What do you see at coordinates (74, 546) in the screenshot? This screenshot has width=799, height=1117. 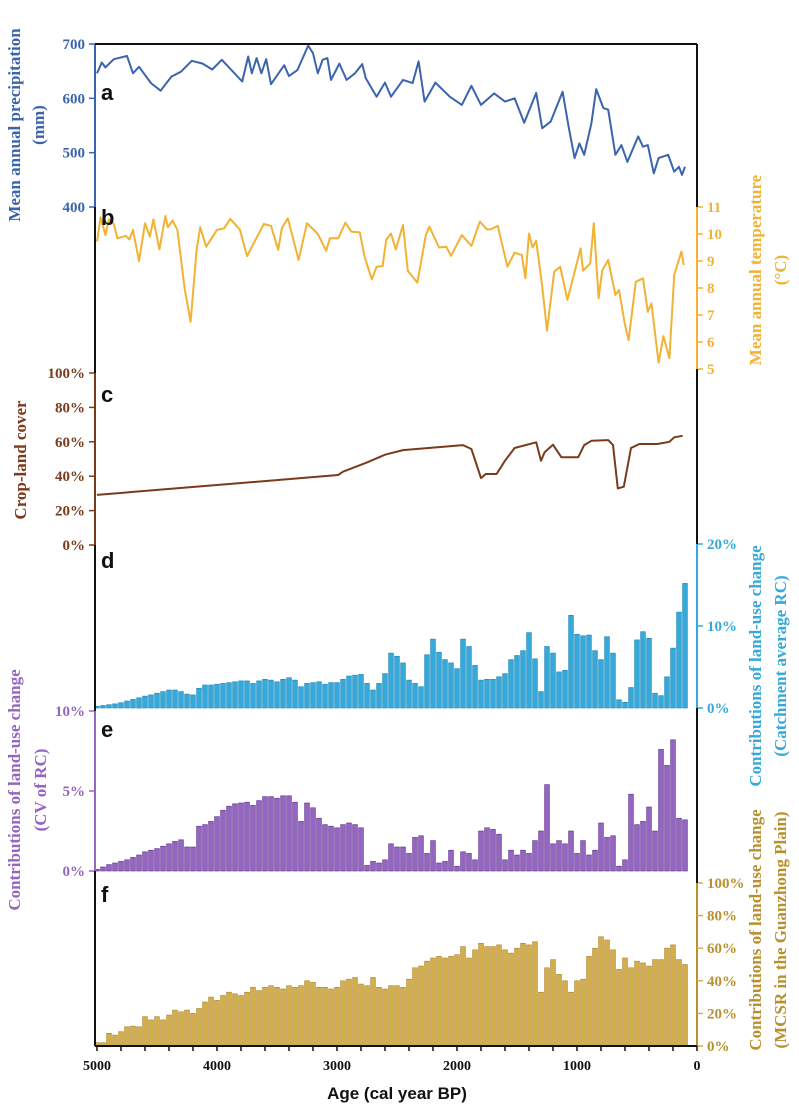 I see `y-tick-label-c: 0%` at bounding box center [74, 546].